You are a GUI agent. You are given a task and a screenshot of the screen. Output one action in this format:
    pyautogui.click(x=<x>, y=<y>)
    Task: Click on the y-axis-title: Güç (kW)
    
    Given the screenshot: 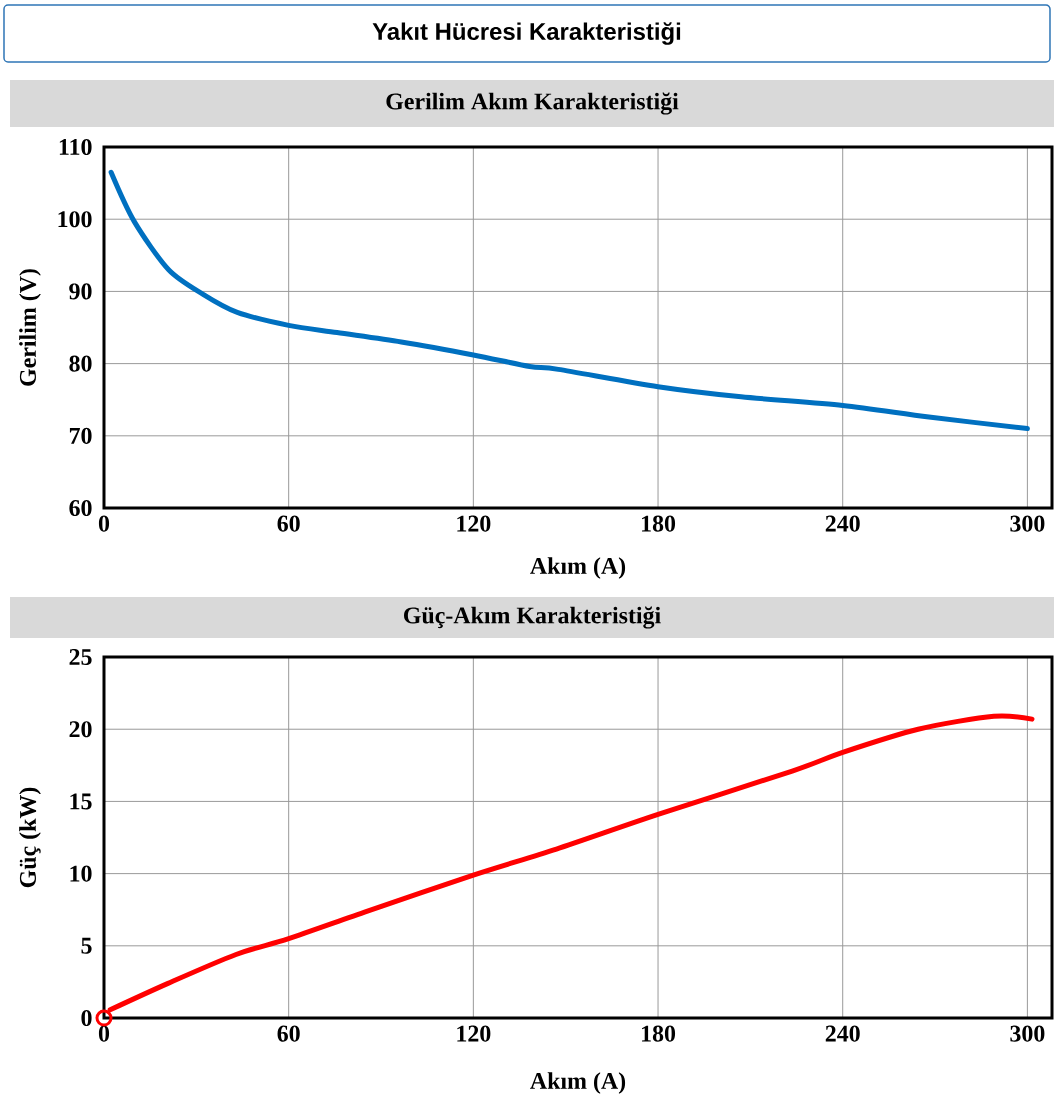 What is the action you would take?
    pyautogui.click(x=30, y=837)
    